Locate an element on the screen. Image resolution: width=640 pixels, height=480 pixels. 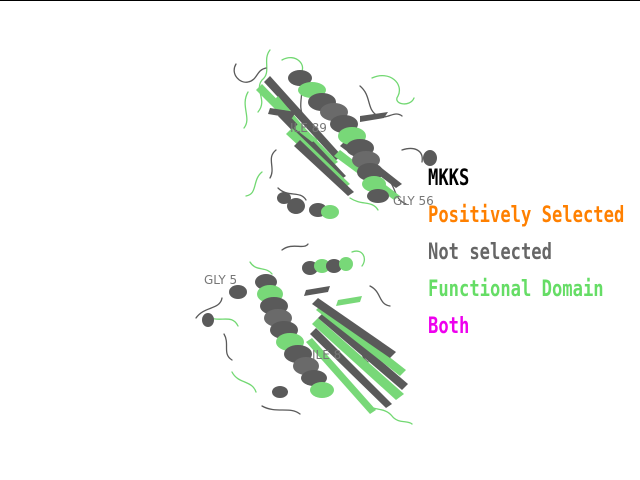
legend-title: MKKS is located at coordinates (449, 178).